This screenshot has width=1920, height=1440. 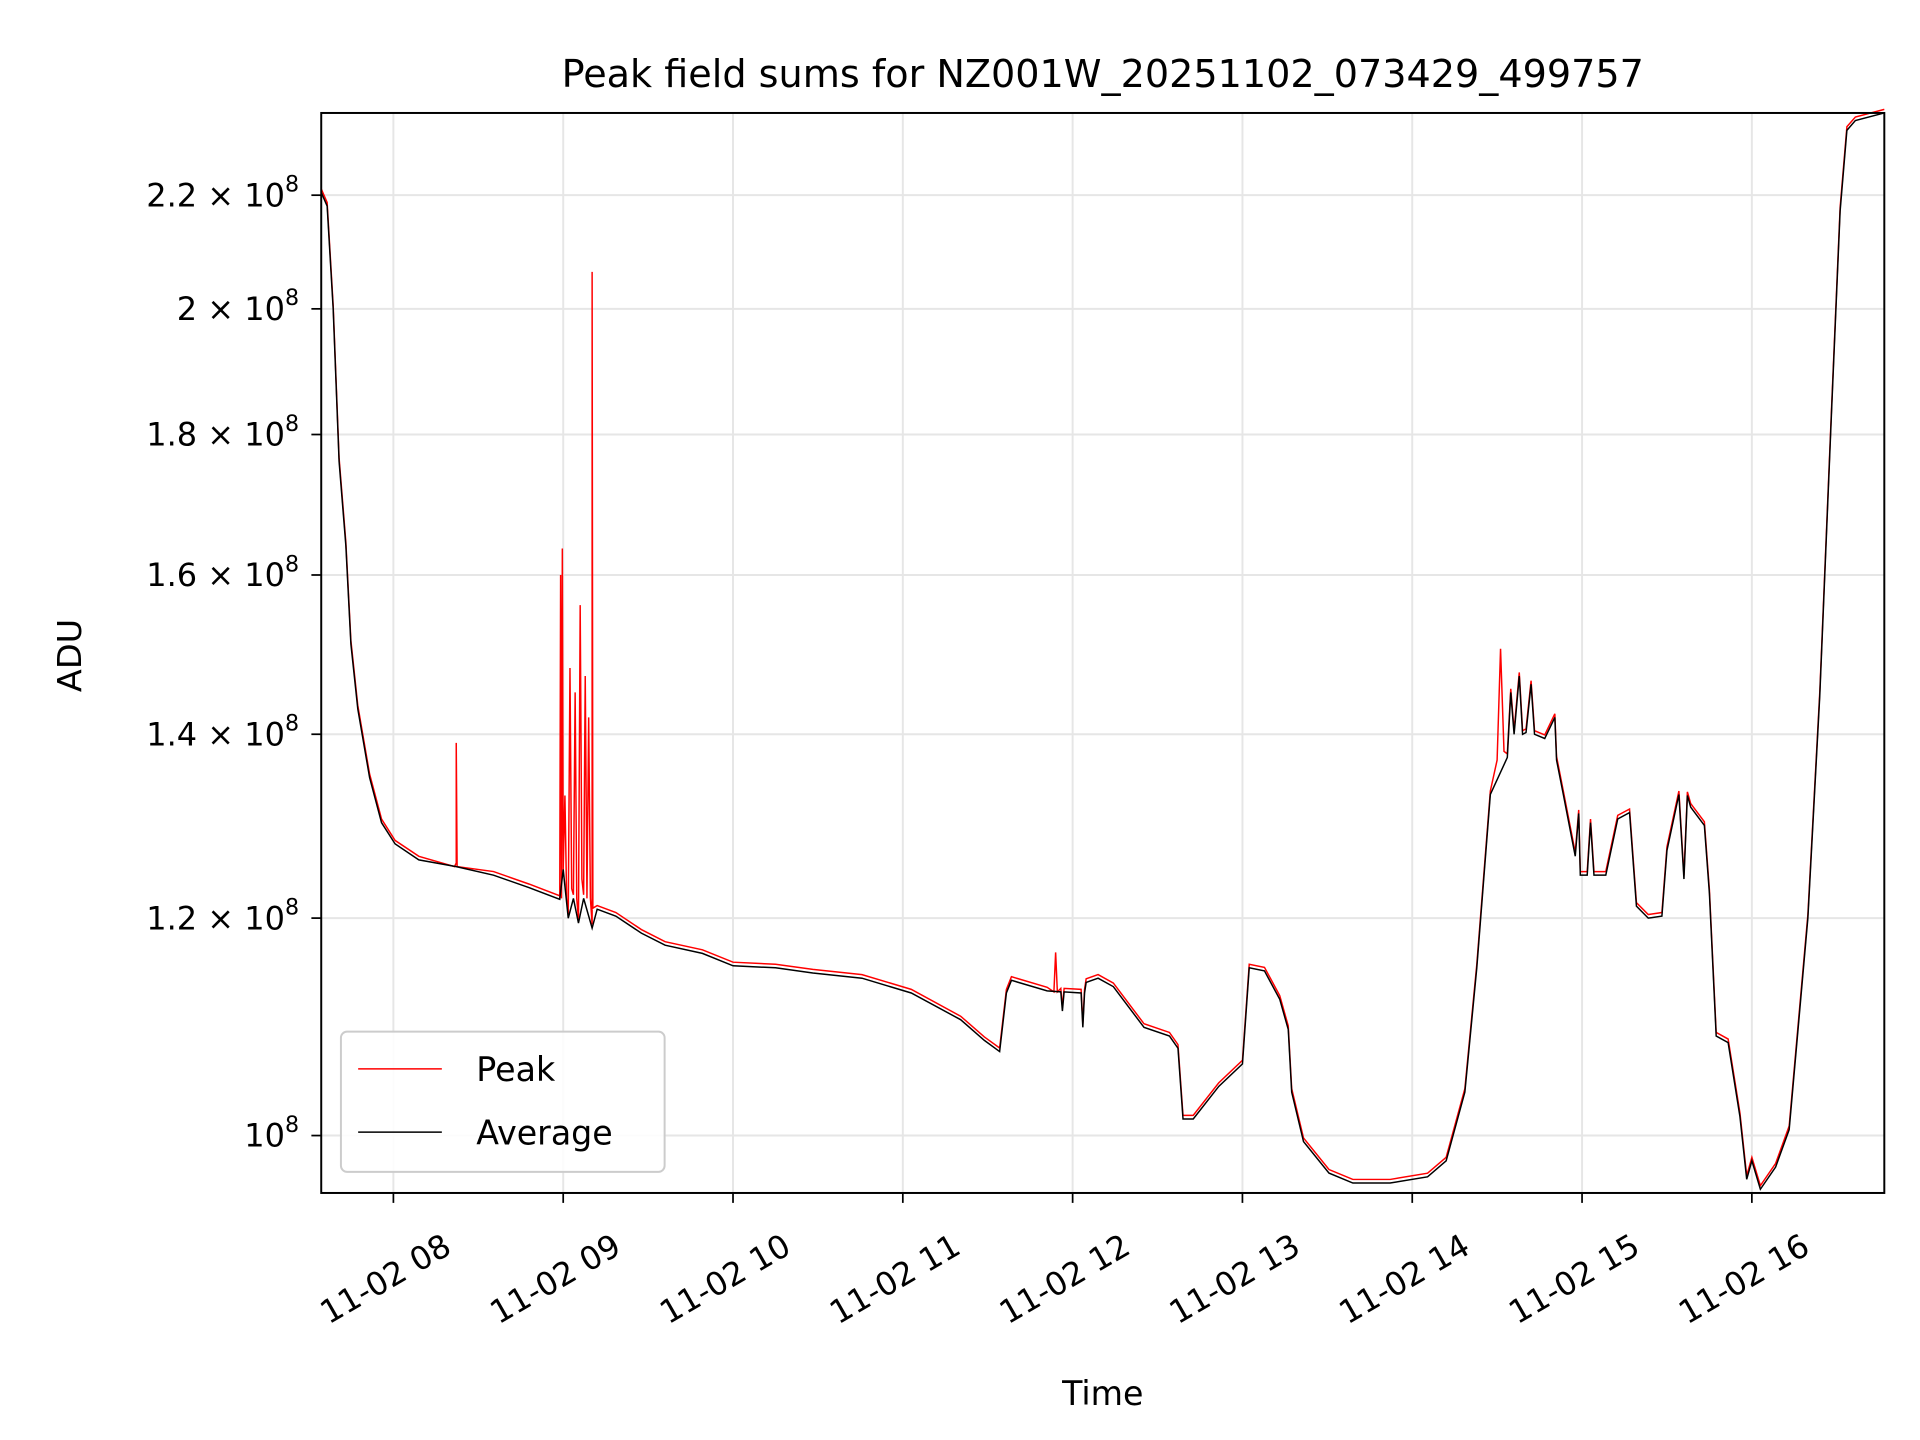 I want to click on legend: Peak Average, so click(x=502, y=1101).